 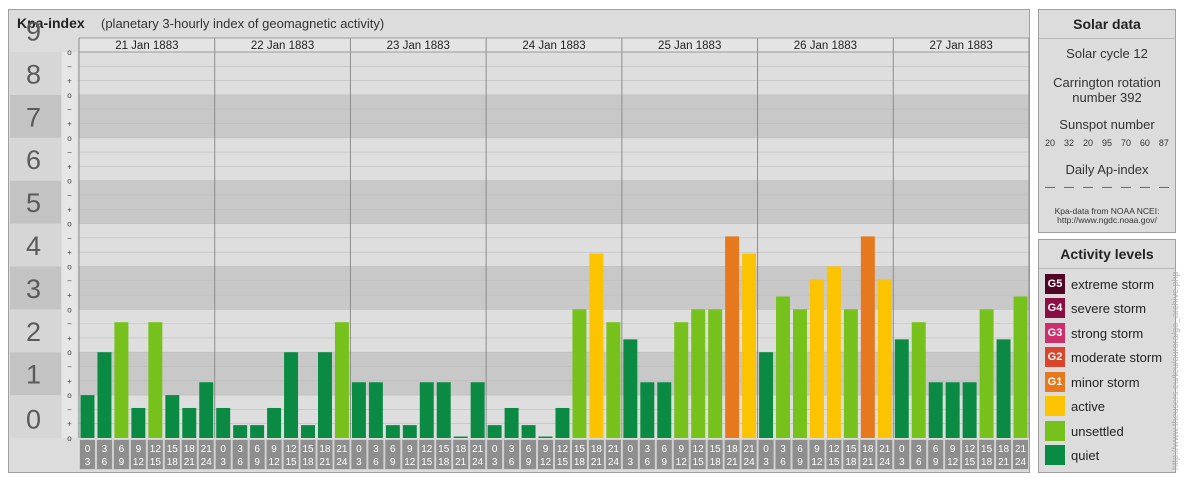 I want to click on activity-levels-title: Activity levels, so click(x=1107, y=254).